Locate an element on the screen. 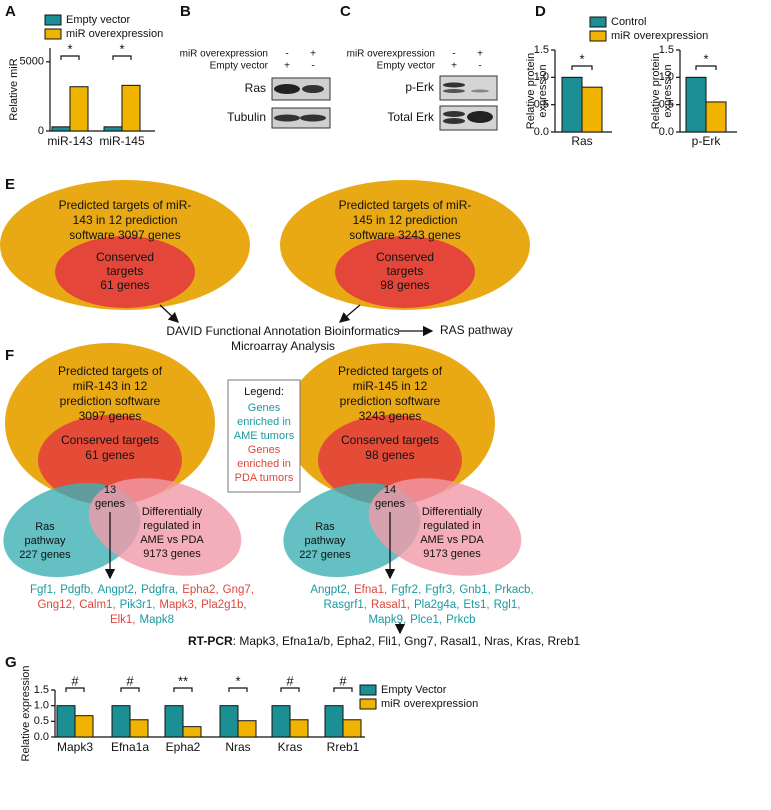  subset-label: 98 genes is located at coordinates (389, 455).